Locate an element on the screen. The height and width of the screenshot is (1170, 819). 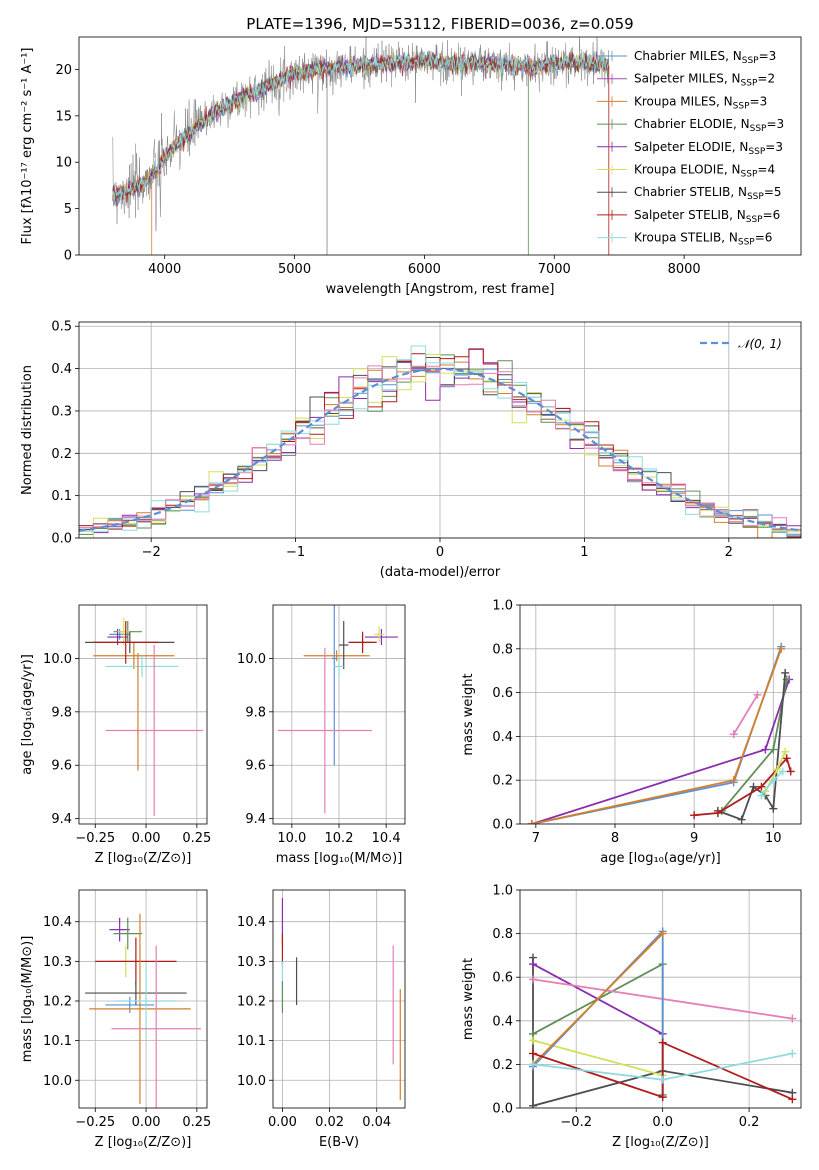
x-tick-label: 7 is located at coordinates (536, 838).